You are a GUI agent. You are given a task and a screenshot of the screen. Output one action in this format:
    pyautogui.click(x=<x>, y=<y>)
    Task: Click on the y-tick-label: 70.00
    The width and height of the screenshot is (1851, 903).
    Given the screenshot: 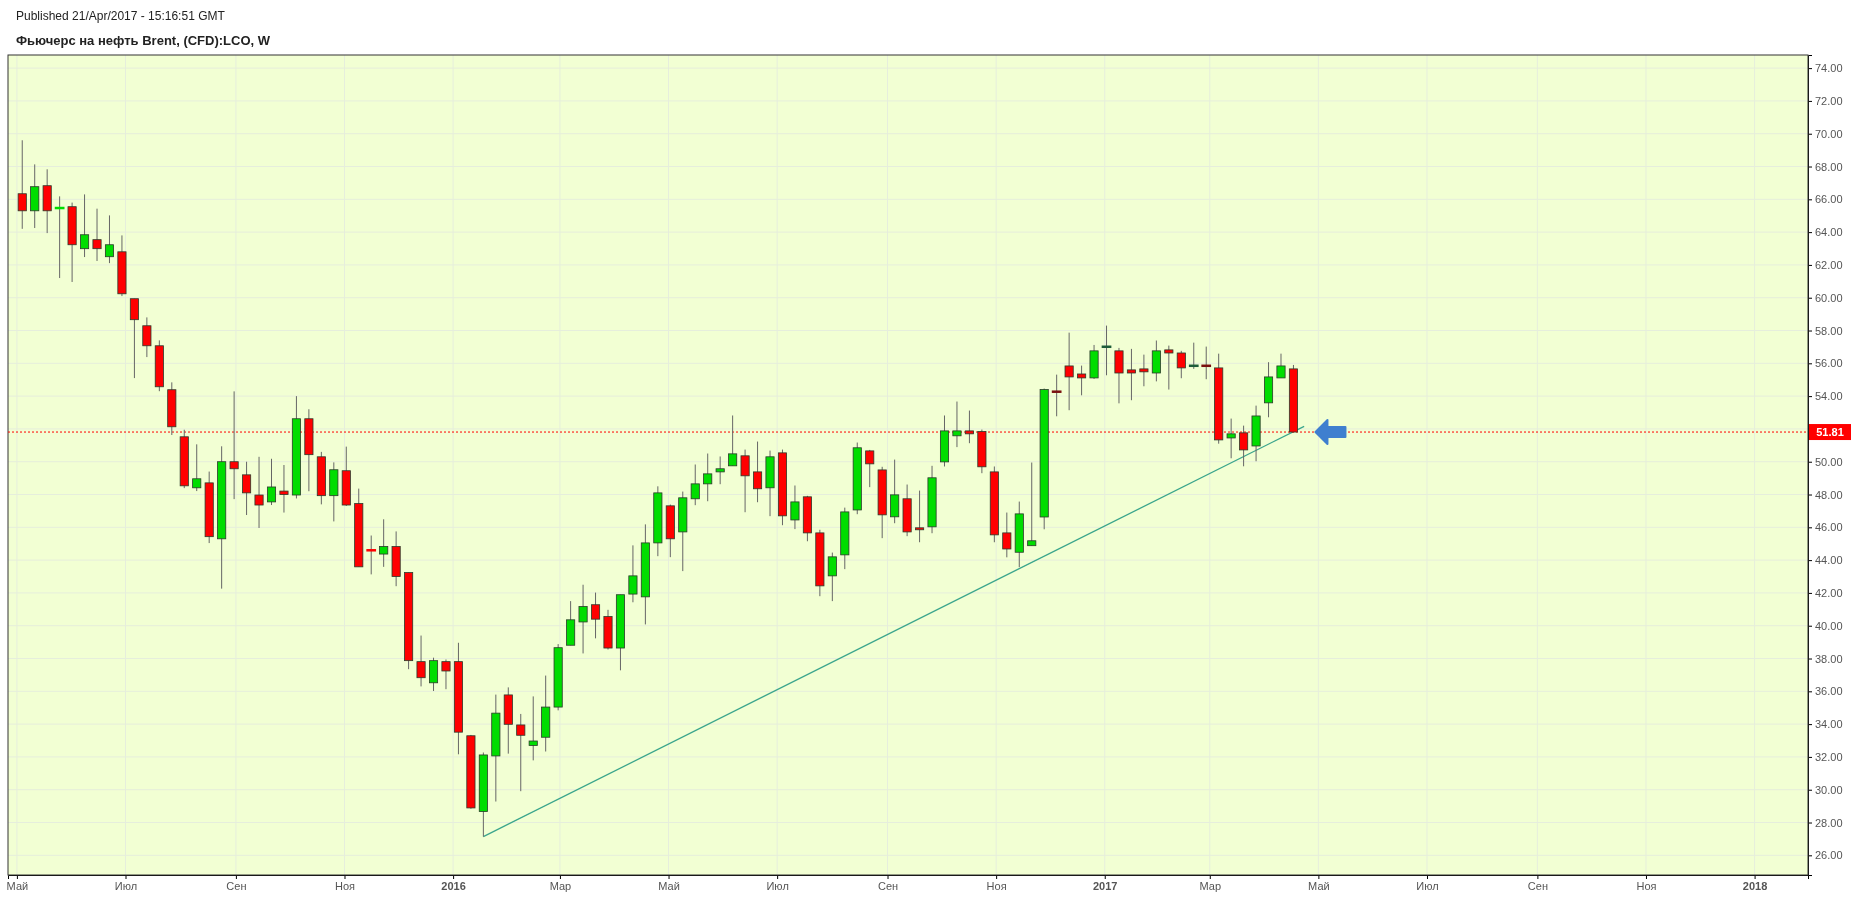 What is the action you would take?
    pyautogui.click(x=1829, y=133)
    